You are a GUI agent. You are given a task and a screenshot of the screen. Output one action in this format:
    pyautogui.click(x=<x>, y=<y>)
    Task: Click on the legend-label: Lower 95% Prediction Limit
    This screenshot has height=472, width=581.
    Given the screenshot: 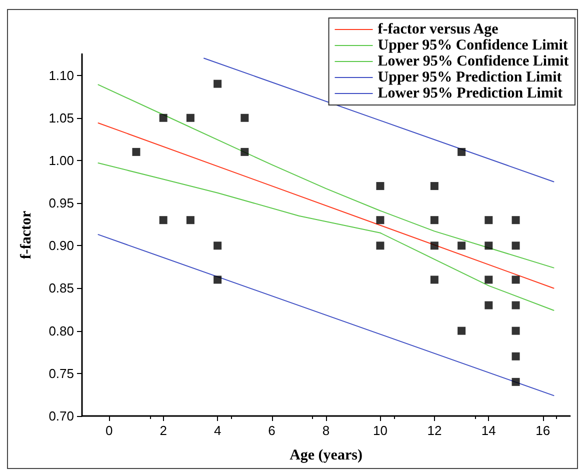 What is the action you would take?
    pyautogui.click(x=470, y=94)
    